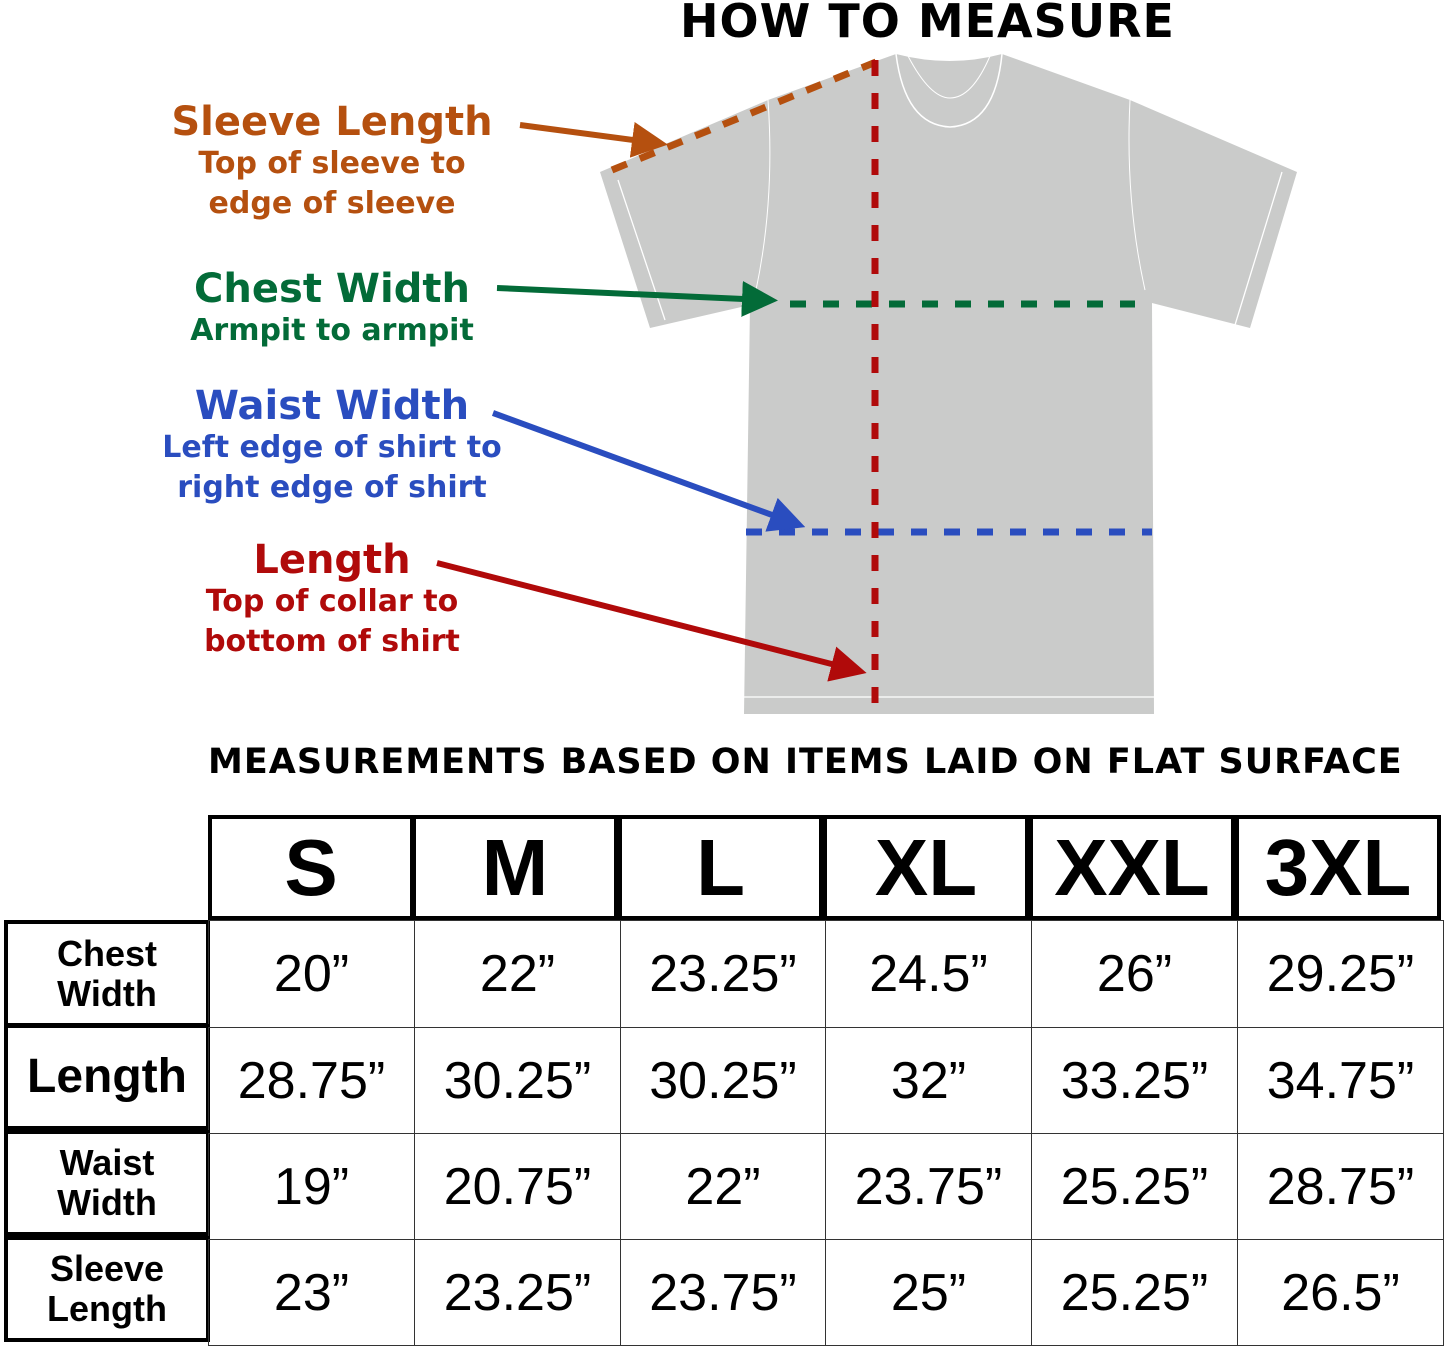 The image size is (1445, 1348). What do you see at coordinates (311, 1292) in the screenshot?
I see `table-cell: 23”` at bounding box center [311, 1292].